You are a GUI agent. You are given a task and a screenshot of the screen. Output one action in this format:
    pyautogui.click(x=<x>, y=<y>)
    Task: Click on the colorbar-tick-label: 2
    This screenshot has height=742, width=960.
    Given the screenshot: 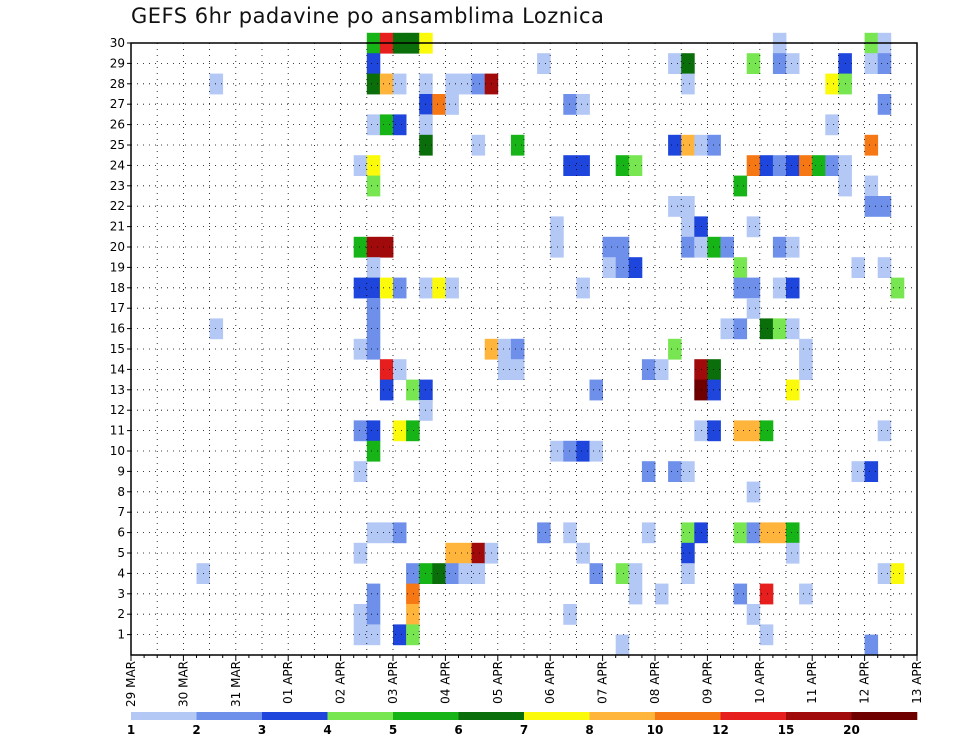 What is the action you would take?
    pyautogui.click(x=196, y=730)
    